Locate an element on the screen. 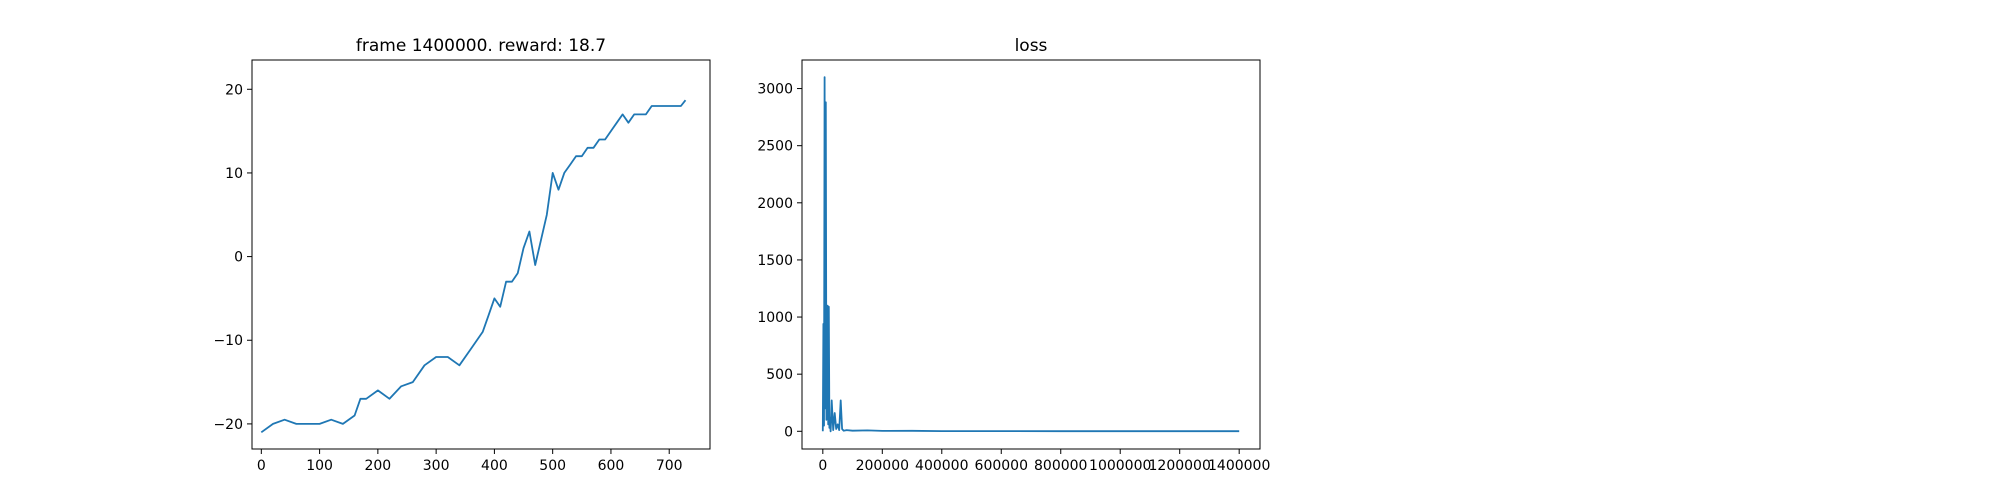  reward-x-tick-label: 300 is located at coordinates (436, 466).